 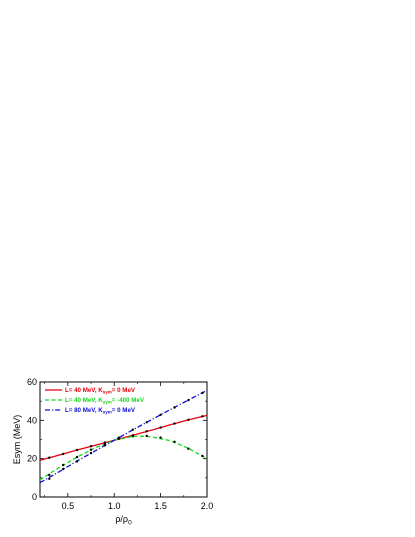 What do you see at coordinates (100, 411) in the screenshot?
I see `legend-label-3: L= 80 MeV, Ksym= 0 MeV` at bounding box center [100, 411].